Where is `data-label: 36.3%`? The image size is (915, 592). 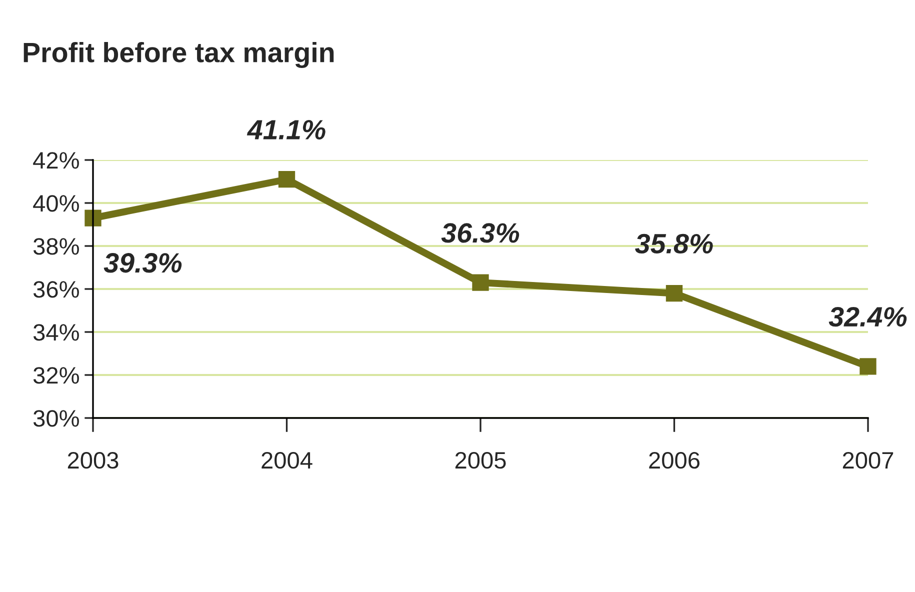
data-label: 36.3% is located at coordinates (480, 233).